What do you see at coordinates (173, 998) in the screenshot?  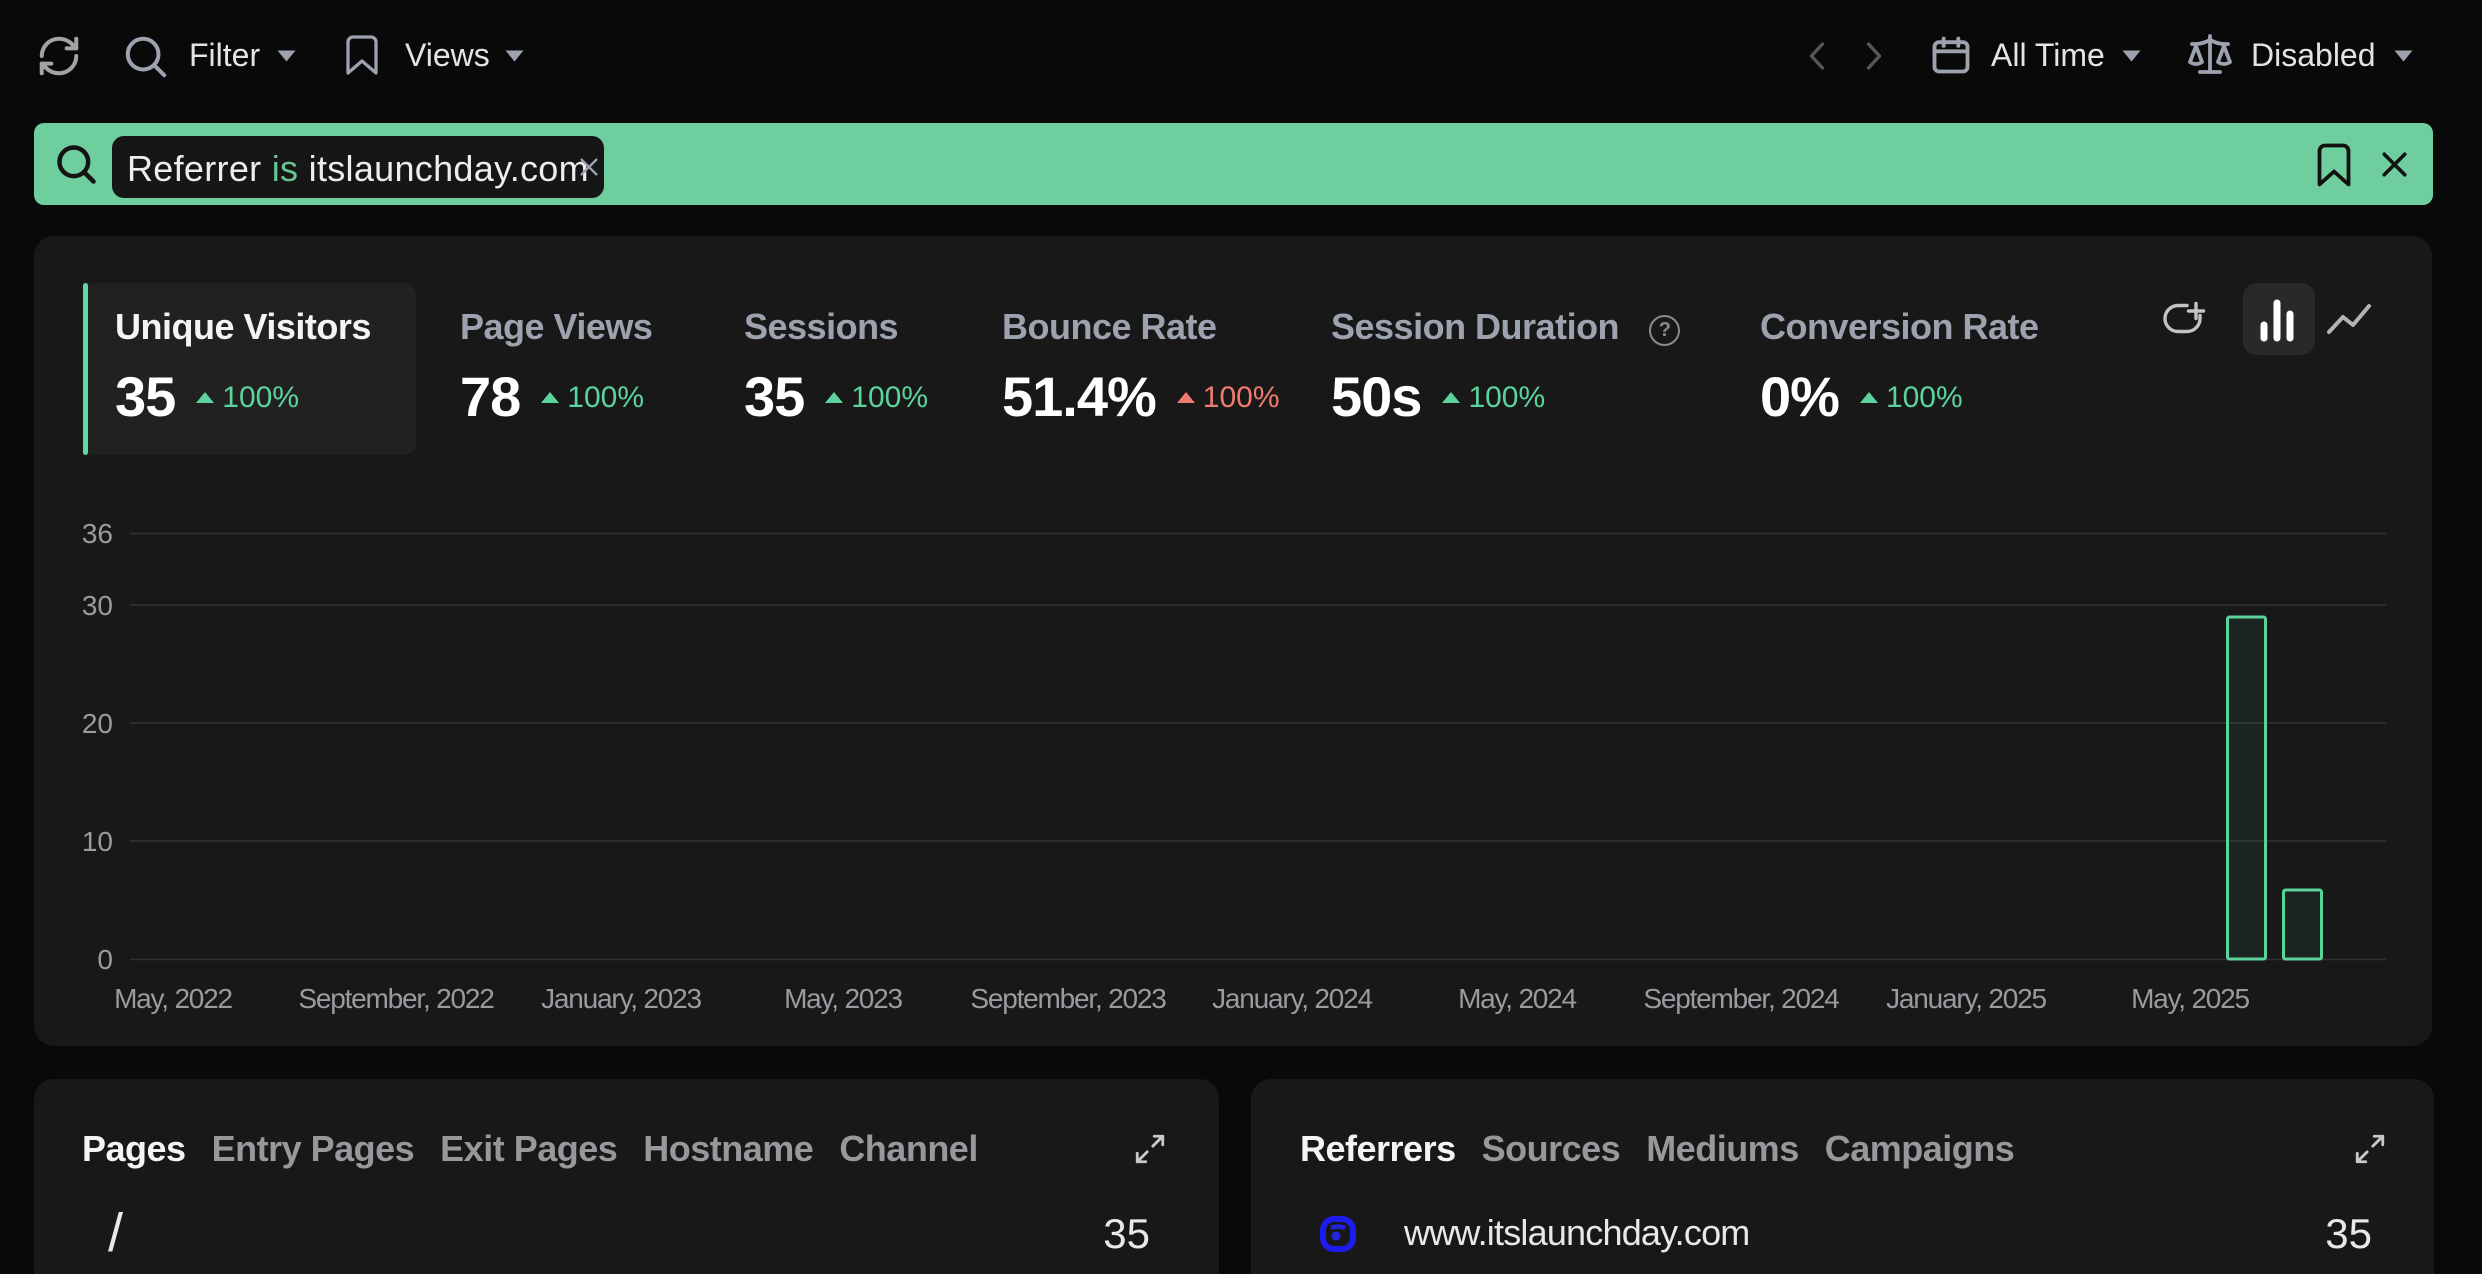 I see `svg-text: May, 2022` at bounding box center [173, 998].